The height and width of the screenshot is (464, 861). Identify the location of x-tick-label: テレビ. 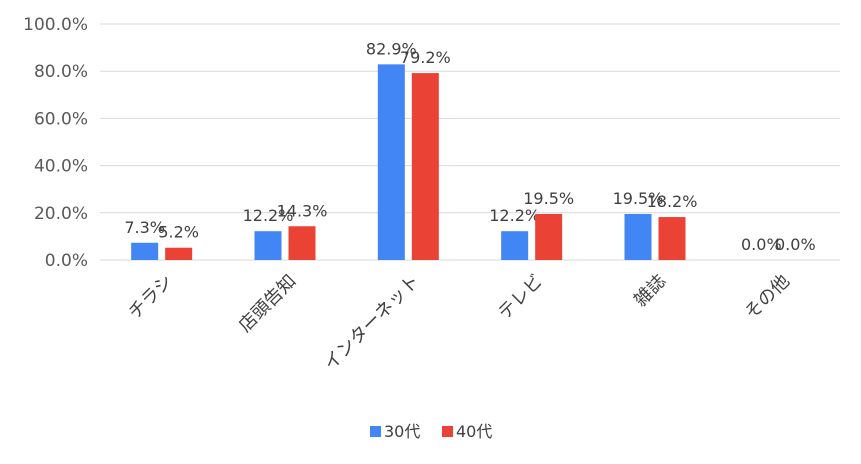
(520, 297).